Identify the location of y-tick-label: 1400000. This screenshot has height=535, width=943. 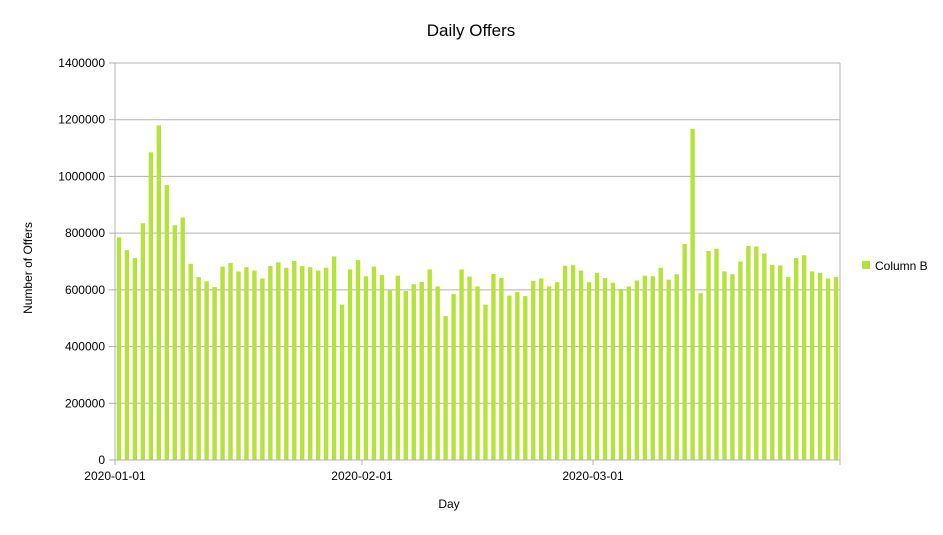
(81, 63).